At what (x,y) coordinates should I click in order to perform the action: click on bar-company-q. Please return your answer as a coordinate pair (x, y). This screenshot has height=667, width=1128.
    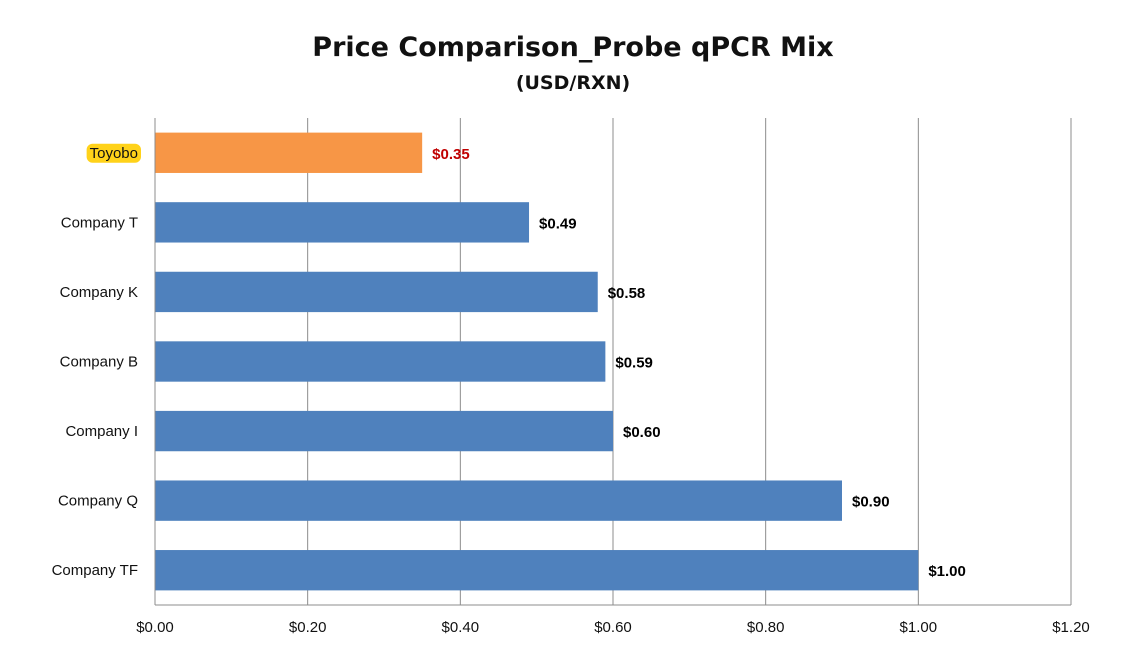
    Looking at the image, I should click on (498, 500).